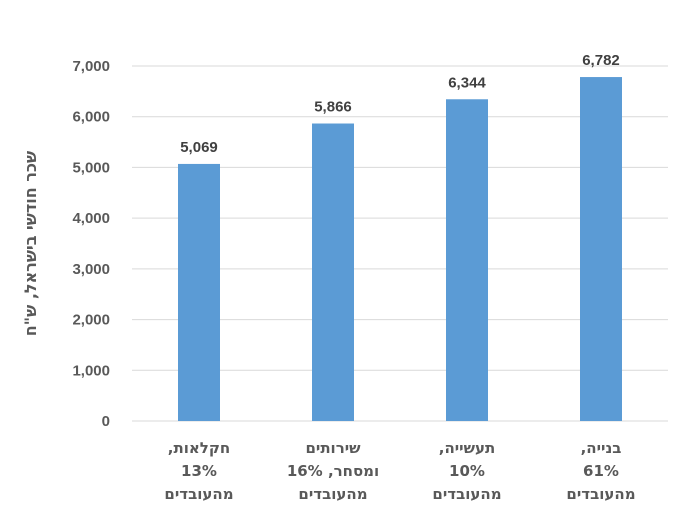 The image size is (685, 515). What do you see at coordinates (91, 167) in the screenshot?
I see `y-tick-label: 5,000` at bounding box center [91, 167].